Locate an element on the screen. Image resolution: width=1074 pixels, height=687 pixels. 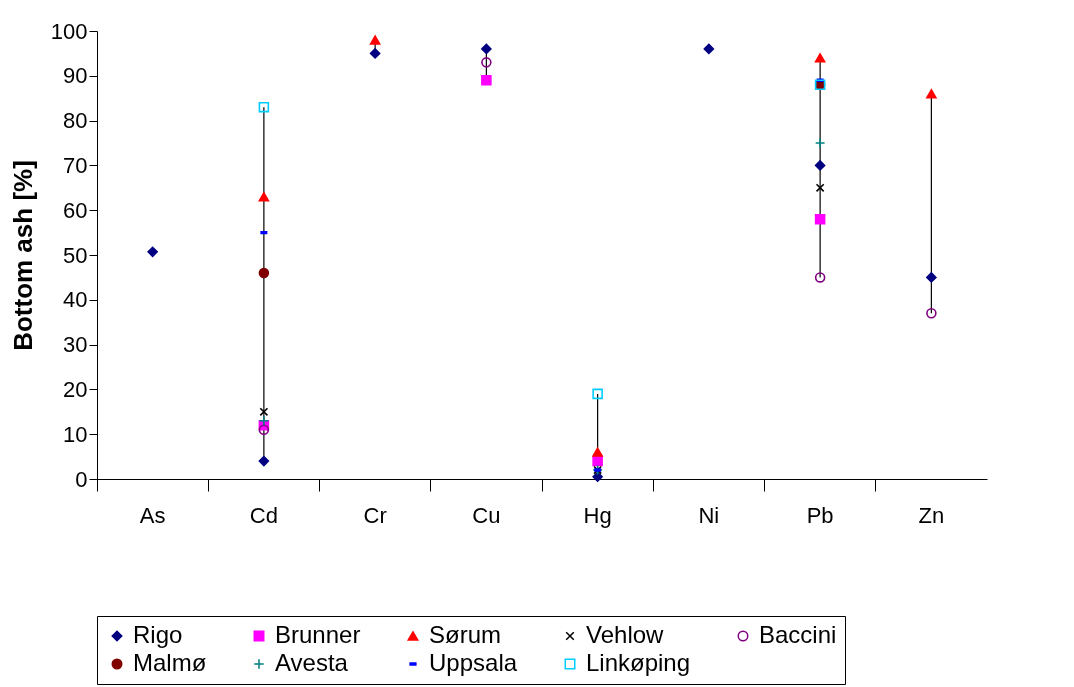
y-tick-label: 50 is located at coordinates (75, 255).